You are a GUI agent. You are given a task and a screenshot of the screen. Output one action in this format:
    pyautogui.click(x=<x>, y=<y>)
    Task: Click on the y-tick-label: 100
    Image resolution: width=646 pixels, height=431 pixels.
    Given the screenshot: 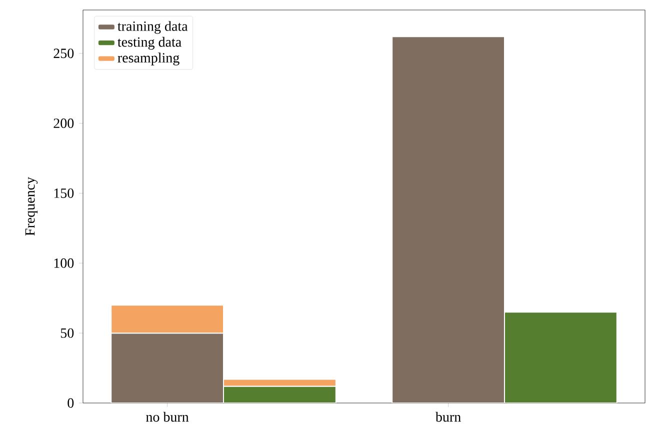 What is the action you would take?
    pyautogui.click(x=64, y=263)
    